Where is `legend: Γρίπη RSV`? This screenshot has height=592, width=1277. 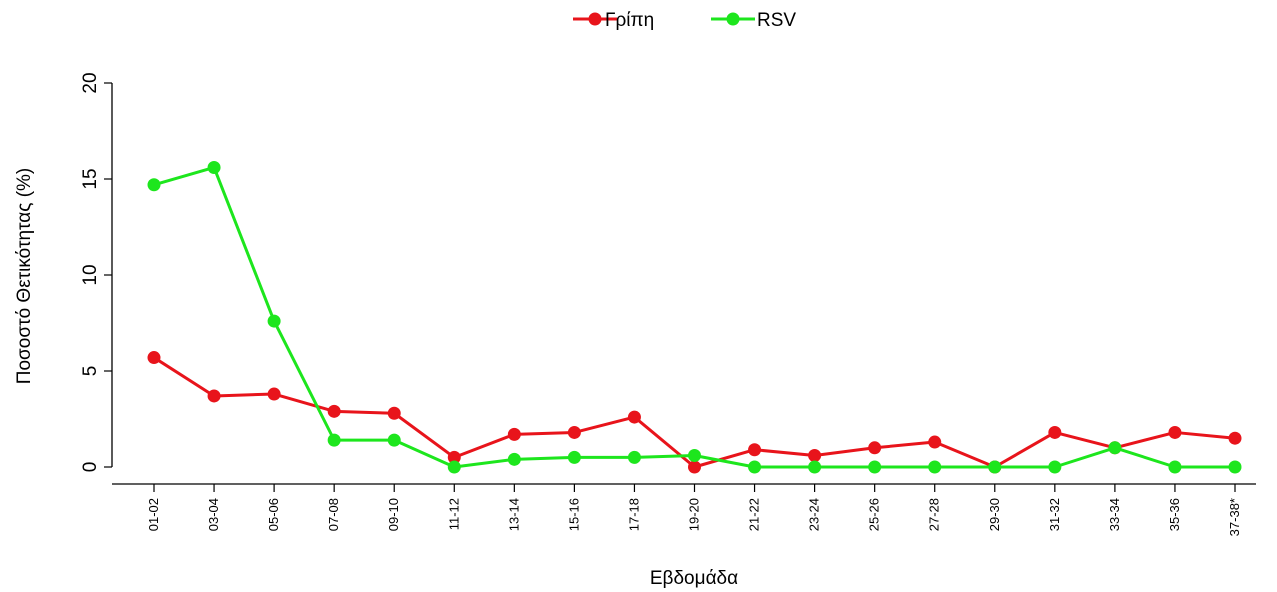 legend: Γρίπη RSV is located at coordinates (684, 20).